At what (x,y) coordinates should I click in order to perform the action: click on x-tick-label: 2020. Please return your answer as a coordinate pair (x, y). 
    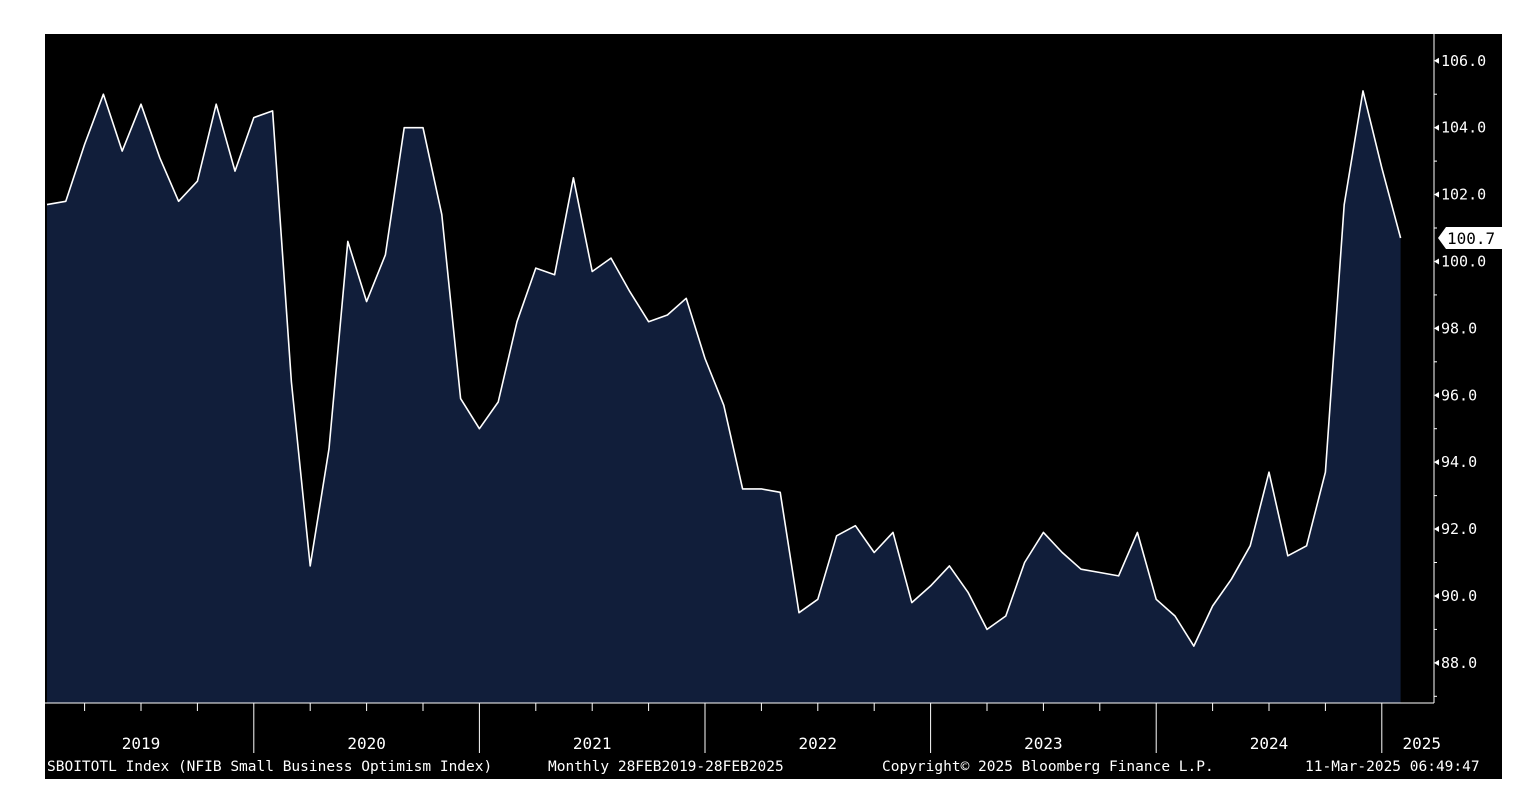
    Looking at the image, I should click on (366, 743).